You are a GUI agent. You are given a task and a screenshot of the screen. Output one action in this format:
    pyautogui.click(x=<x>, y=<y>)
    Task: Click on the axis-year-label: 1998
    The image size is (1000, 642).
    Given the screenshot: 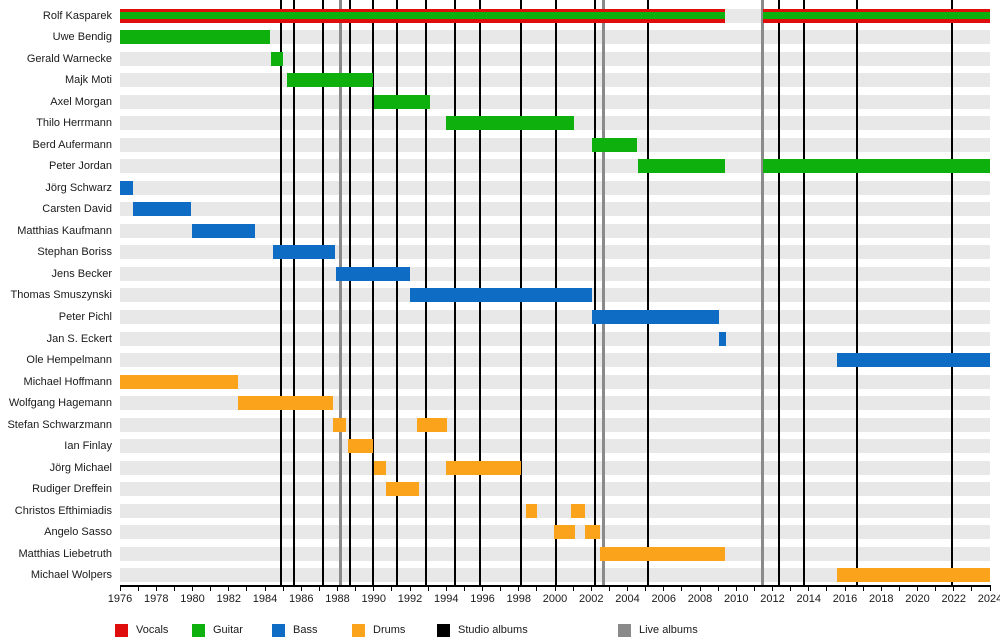 What is the action you would take?
    pyautogui.click(x=518, y=599)
    